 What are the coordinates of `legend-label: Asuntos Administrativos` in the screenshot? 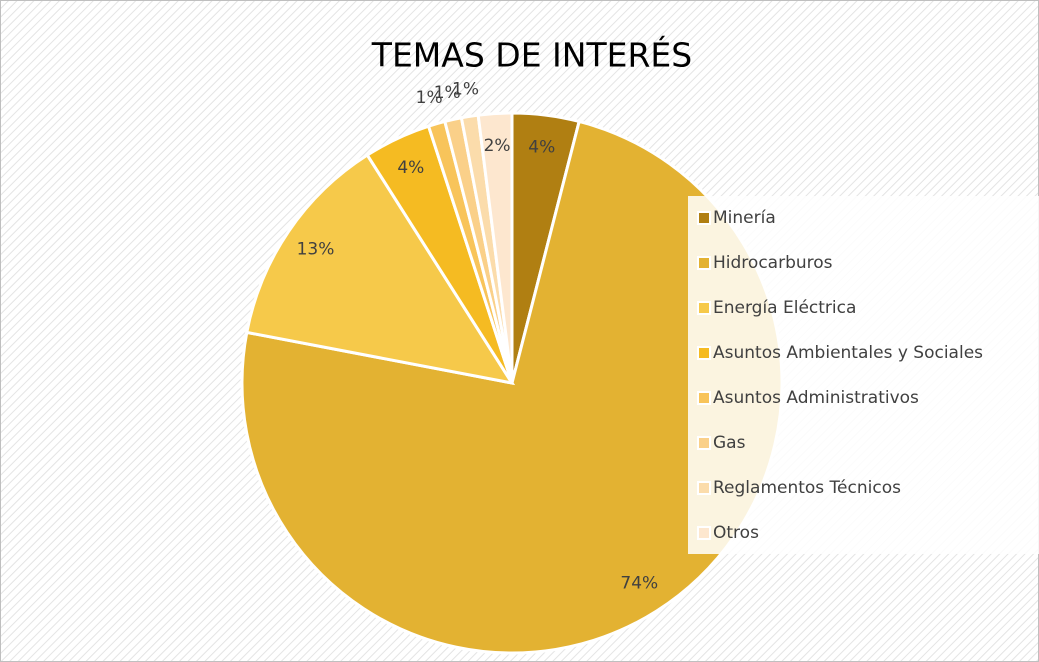 It's located at (816, 398).